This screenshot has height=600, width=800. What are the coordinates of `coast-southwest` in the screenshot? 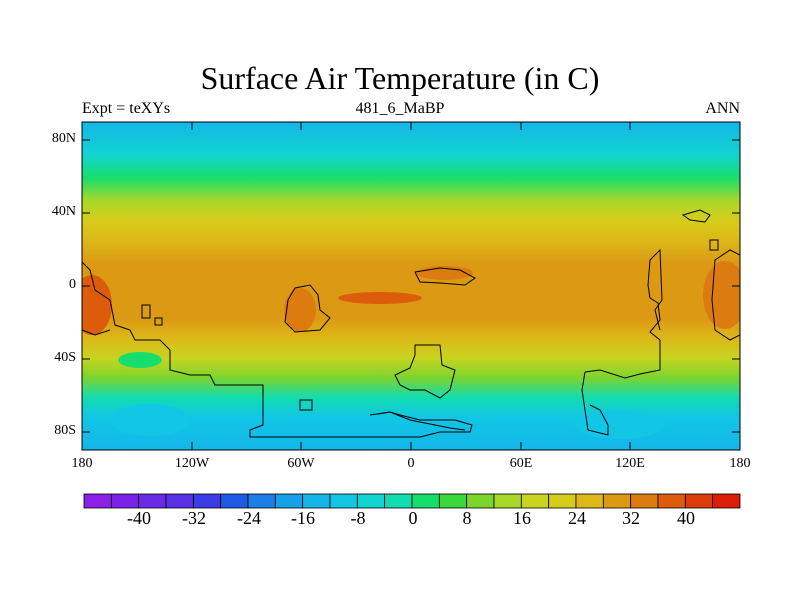 It's located at (277, 349).